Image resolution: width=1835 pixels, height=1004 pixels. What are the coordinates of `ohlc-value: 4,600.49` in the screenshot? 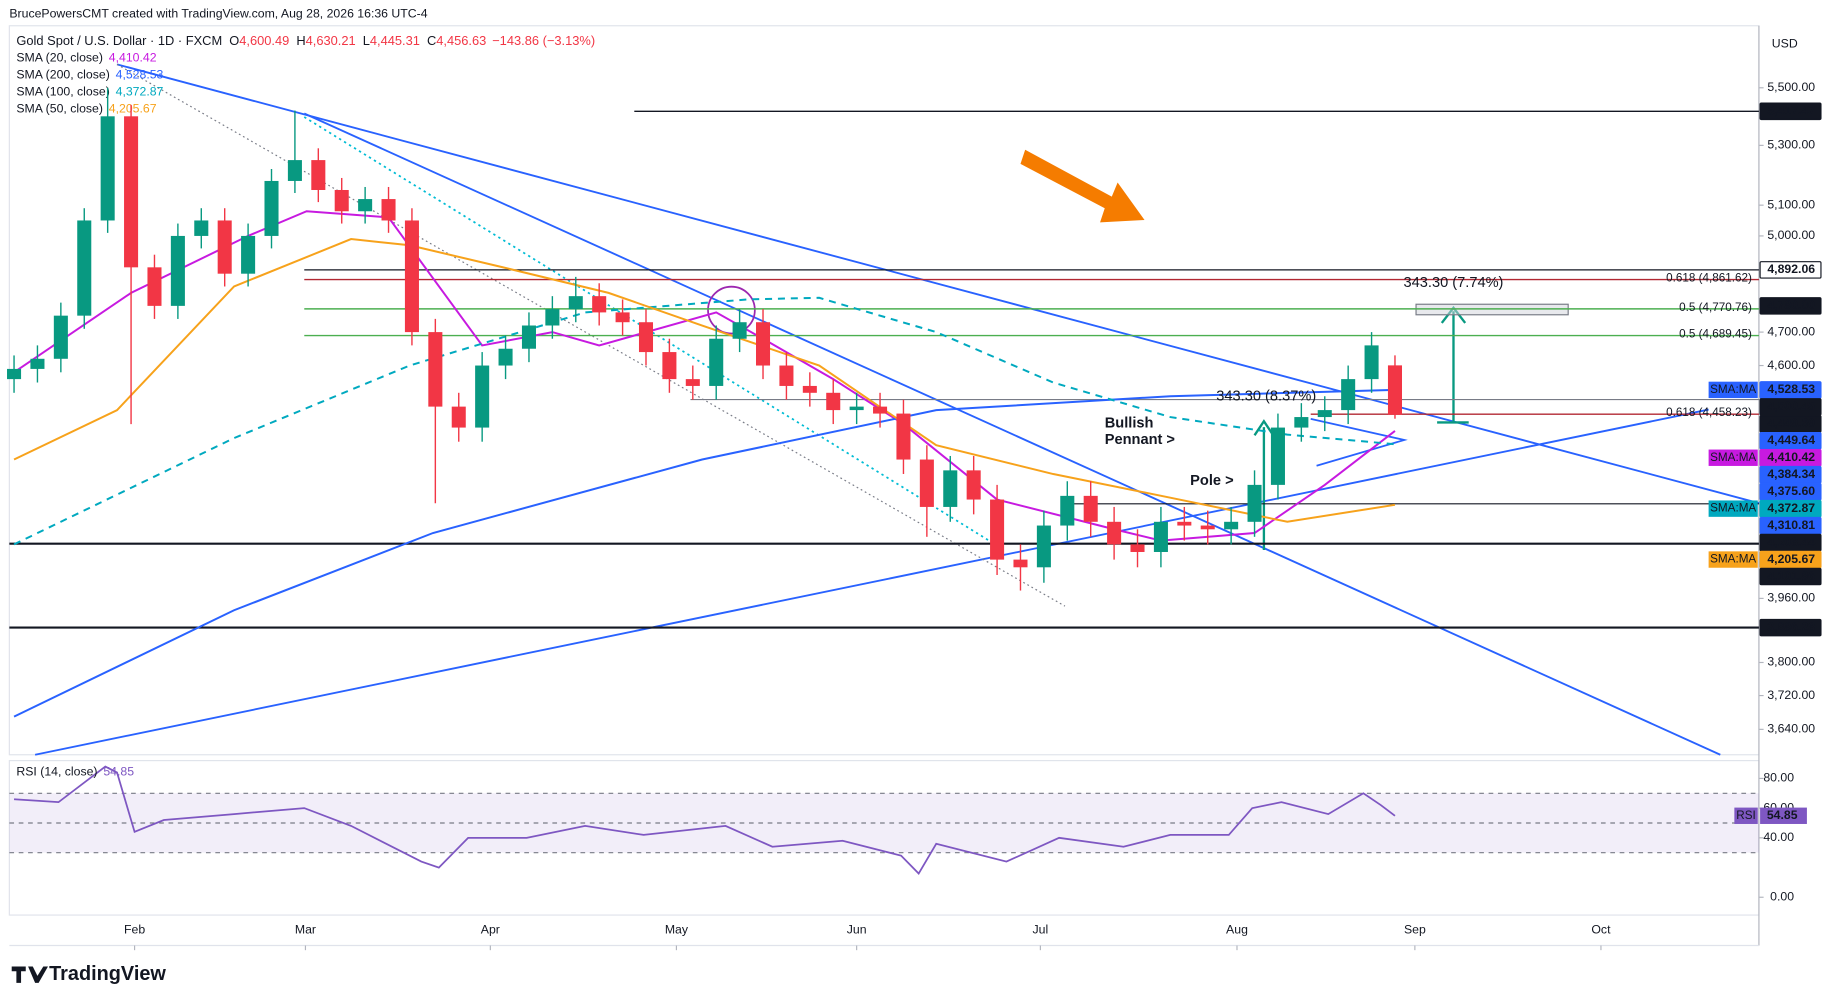 It's located at (264, 41).